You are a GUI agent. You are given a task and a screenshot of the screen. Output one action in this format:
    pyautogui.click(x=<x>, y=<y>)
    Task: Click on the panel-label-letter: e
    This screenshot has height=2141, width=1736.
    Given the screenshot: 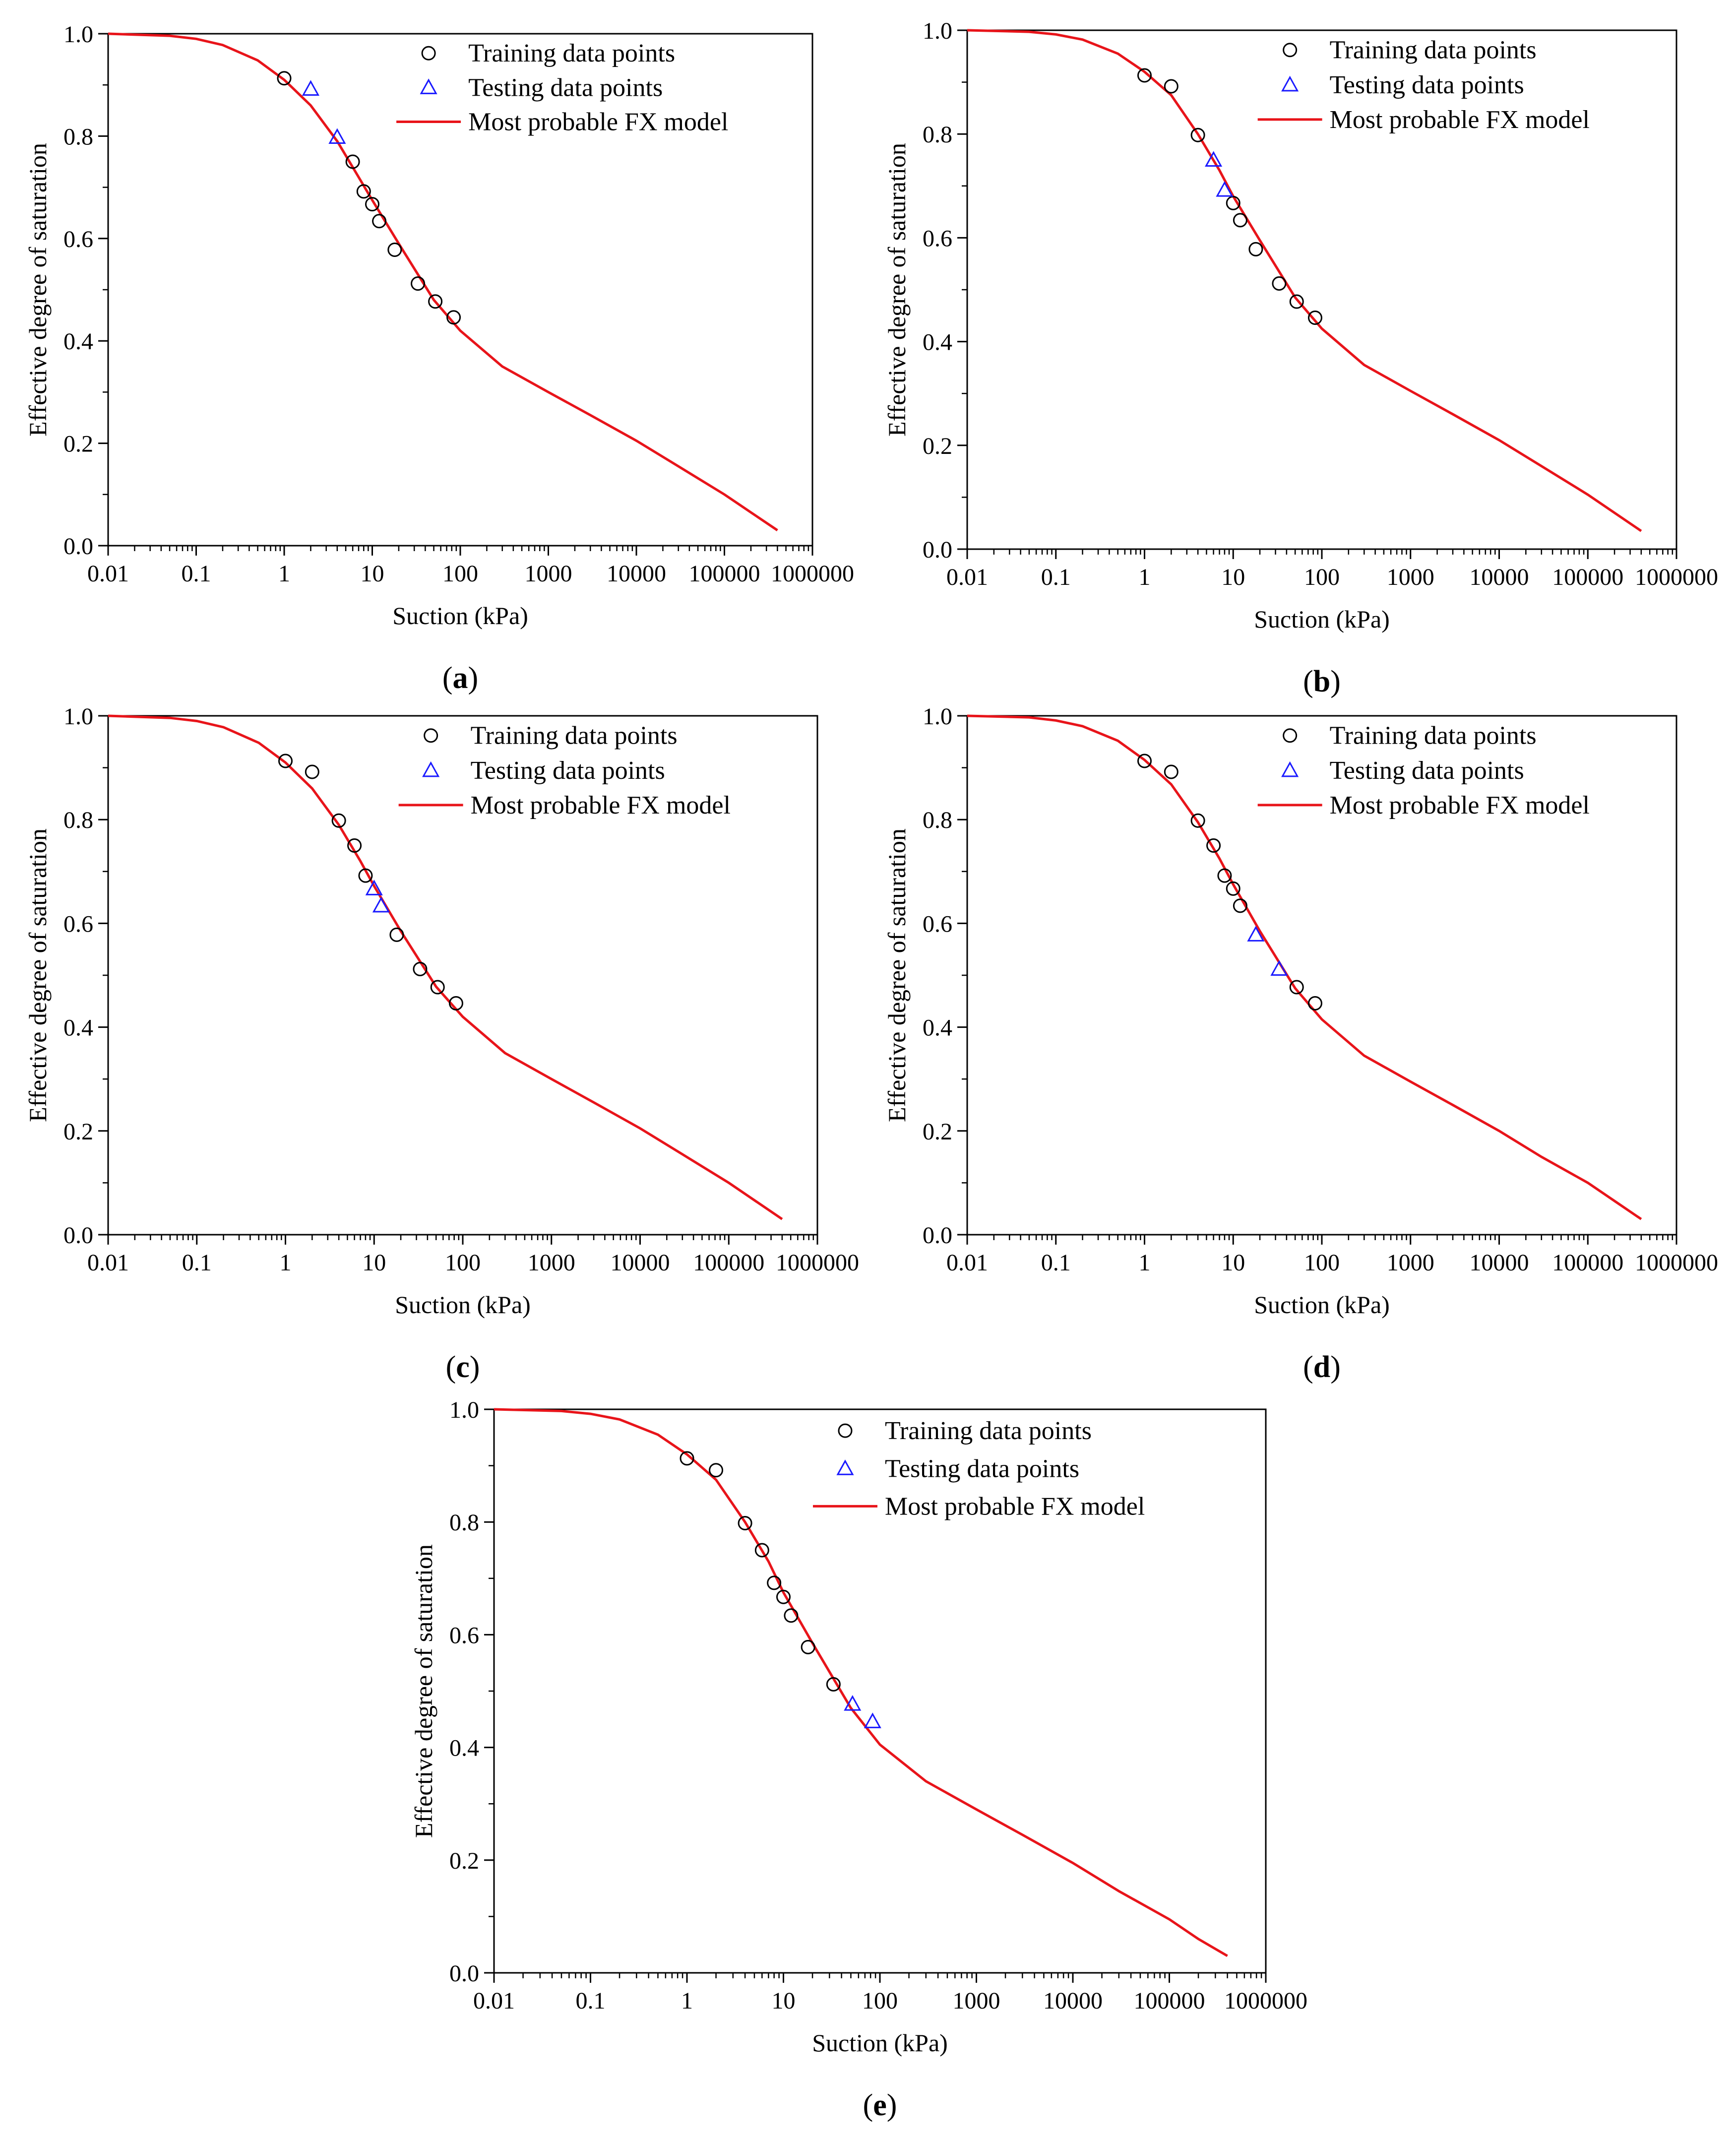 What is the action you would take?
    pyautogui.click(x=880, y=2105)
    